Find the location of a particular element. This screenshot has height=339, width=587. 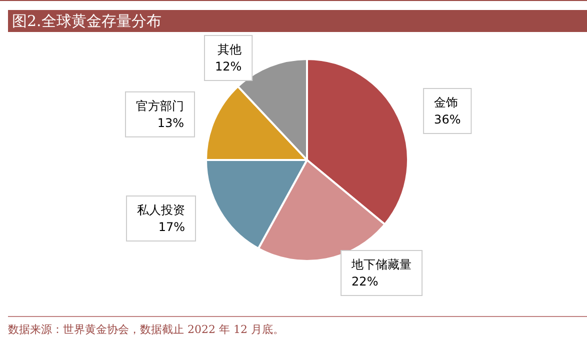

data-label: 36% is located at coordinates (447, 119).